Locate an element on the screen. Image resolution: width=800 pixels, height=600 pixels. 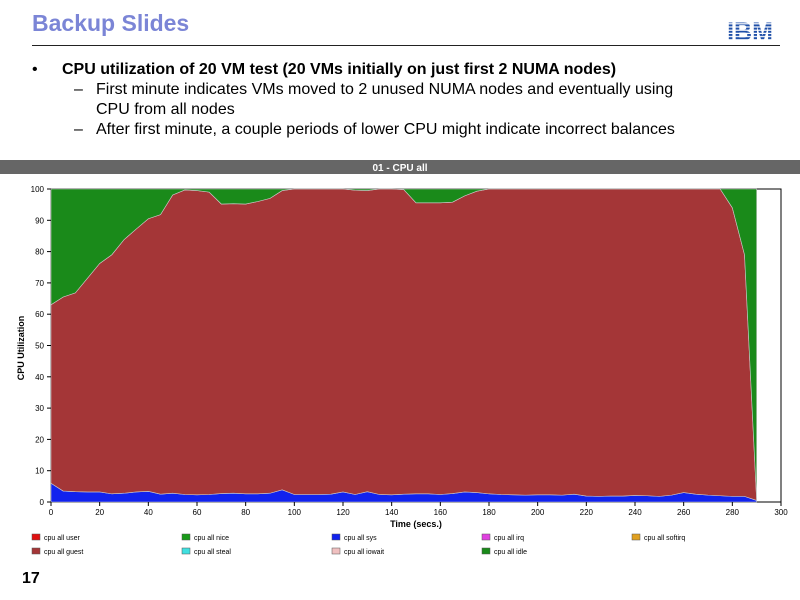
legend-label-sys: cpu all sys is located at coordinates (360, 538).